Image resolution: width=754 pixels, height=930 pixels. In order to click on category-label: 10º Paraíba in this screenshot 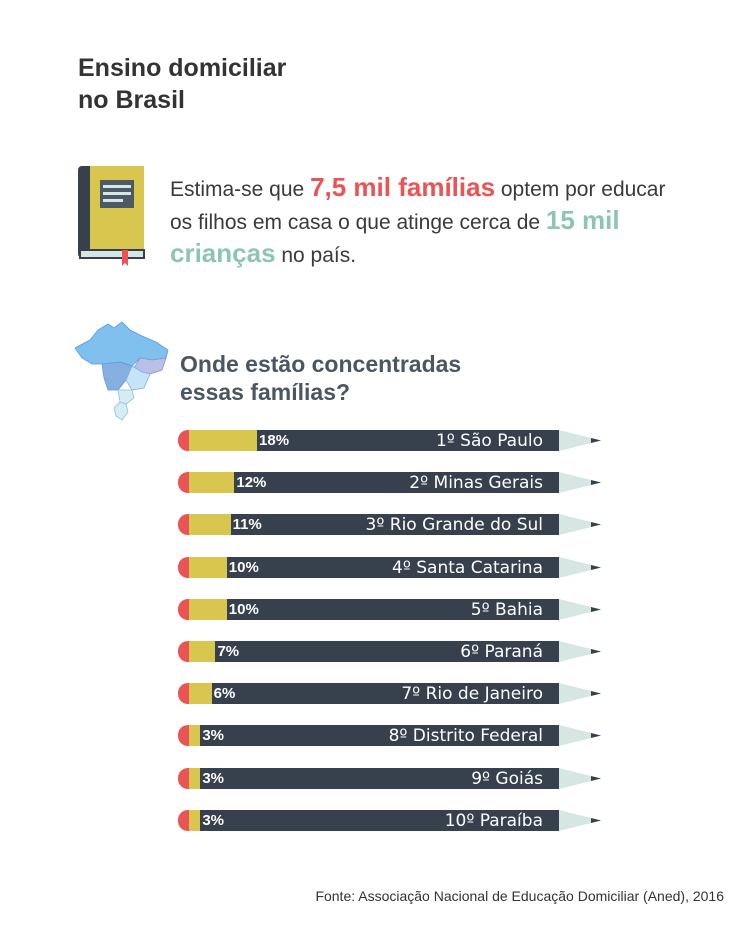, I will do `click(493, 820)`.